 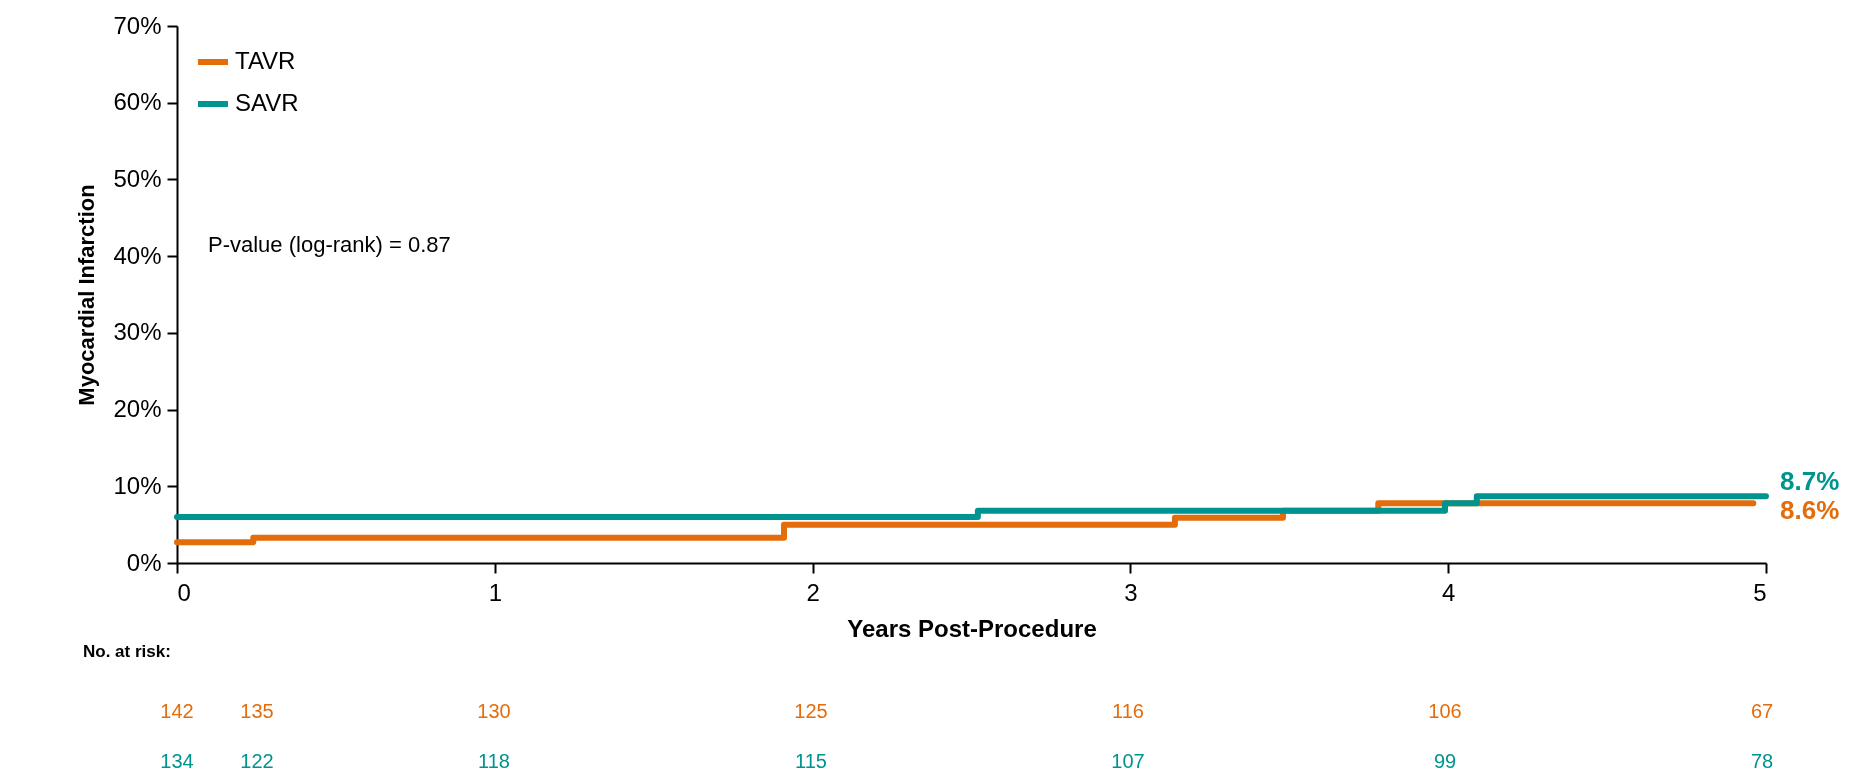 What do you see at coordinates (265, 60) in the screenshot?
I see `legend-label: TAVR` at bounding box center [265, 60].